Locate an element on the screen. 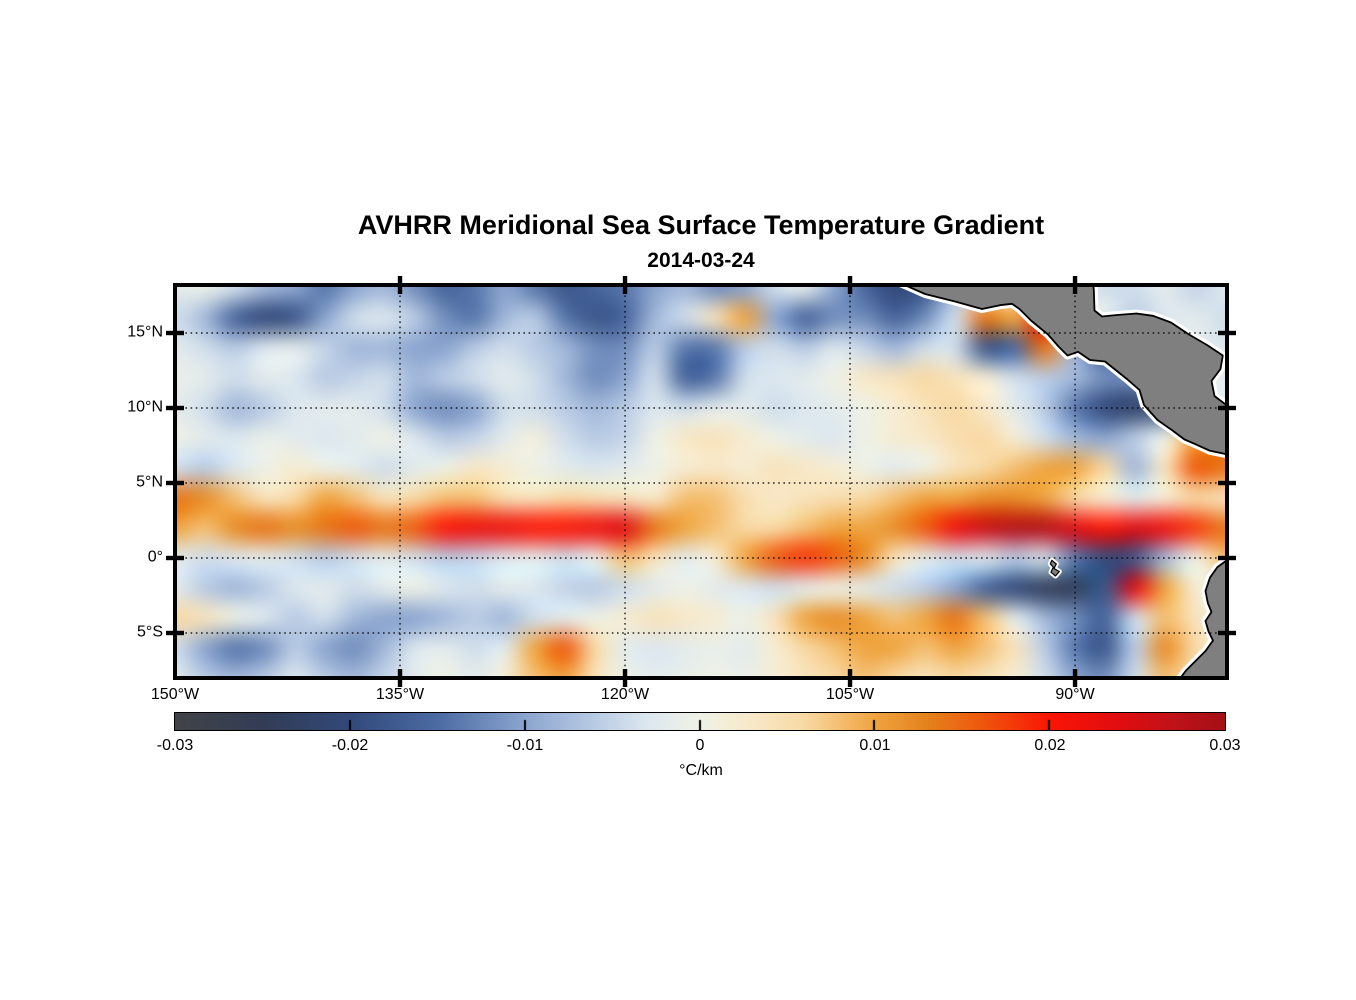 The image size is (1356, 1000). south-america is located at coordinates (1203, 618).